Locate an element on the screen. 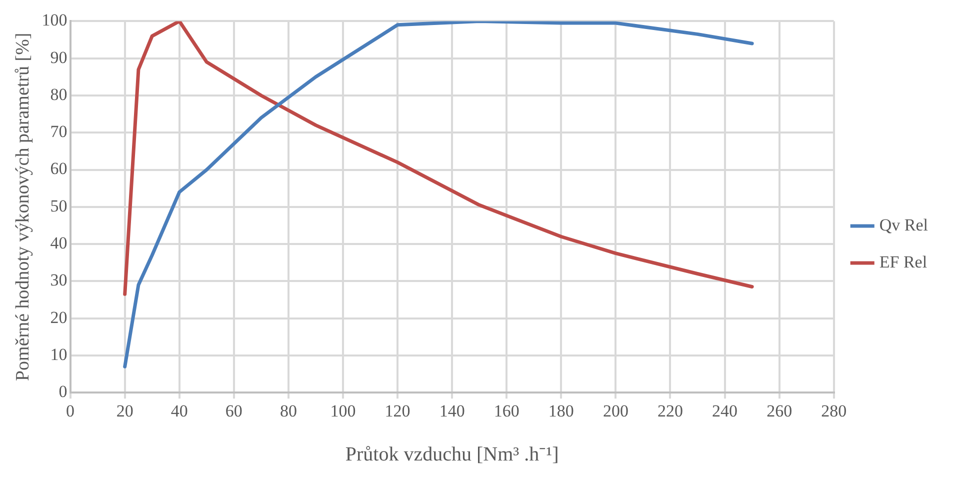 The height and width of the screenshot is (479, 956). x-tick-label: 120 is located at coordinates (397, 410).